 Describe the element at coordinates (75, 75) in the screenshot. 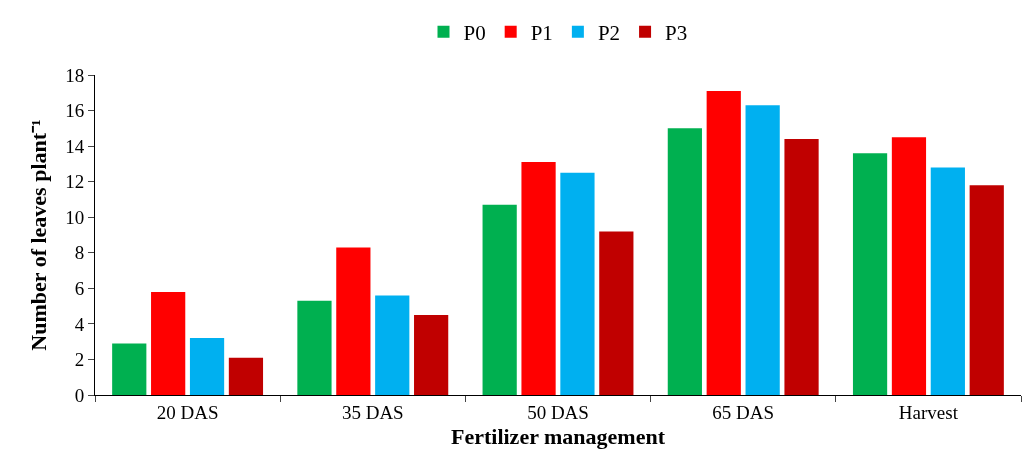

I see `y-tick-label: 18` at that location.